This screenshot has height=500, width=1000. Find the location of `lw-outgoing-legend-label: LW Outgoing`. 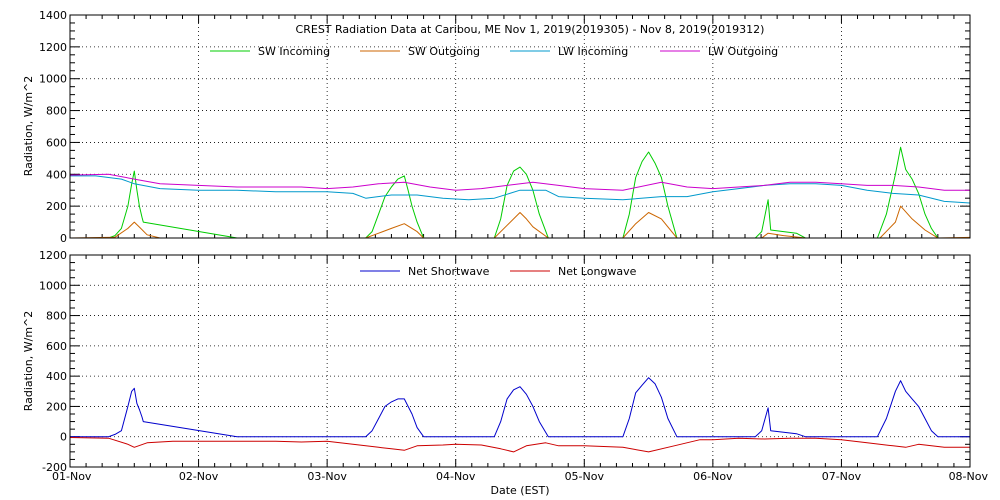

lw-outgoing-legend-label: LW Outgoing is located at coordinates (743, 51).